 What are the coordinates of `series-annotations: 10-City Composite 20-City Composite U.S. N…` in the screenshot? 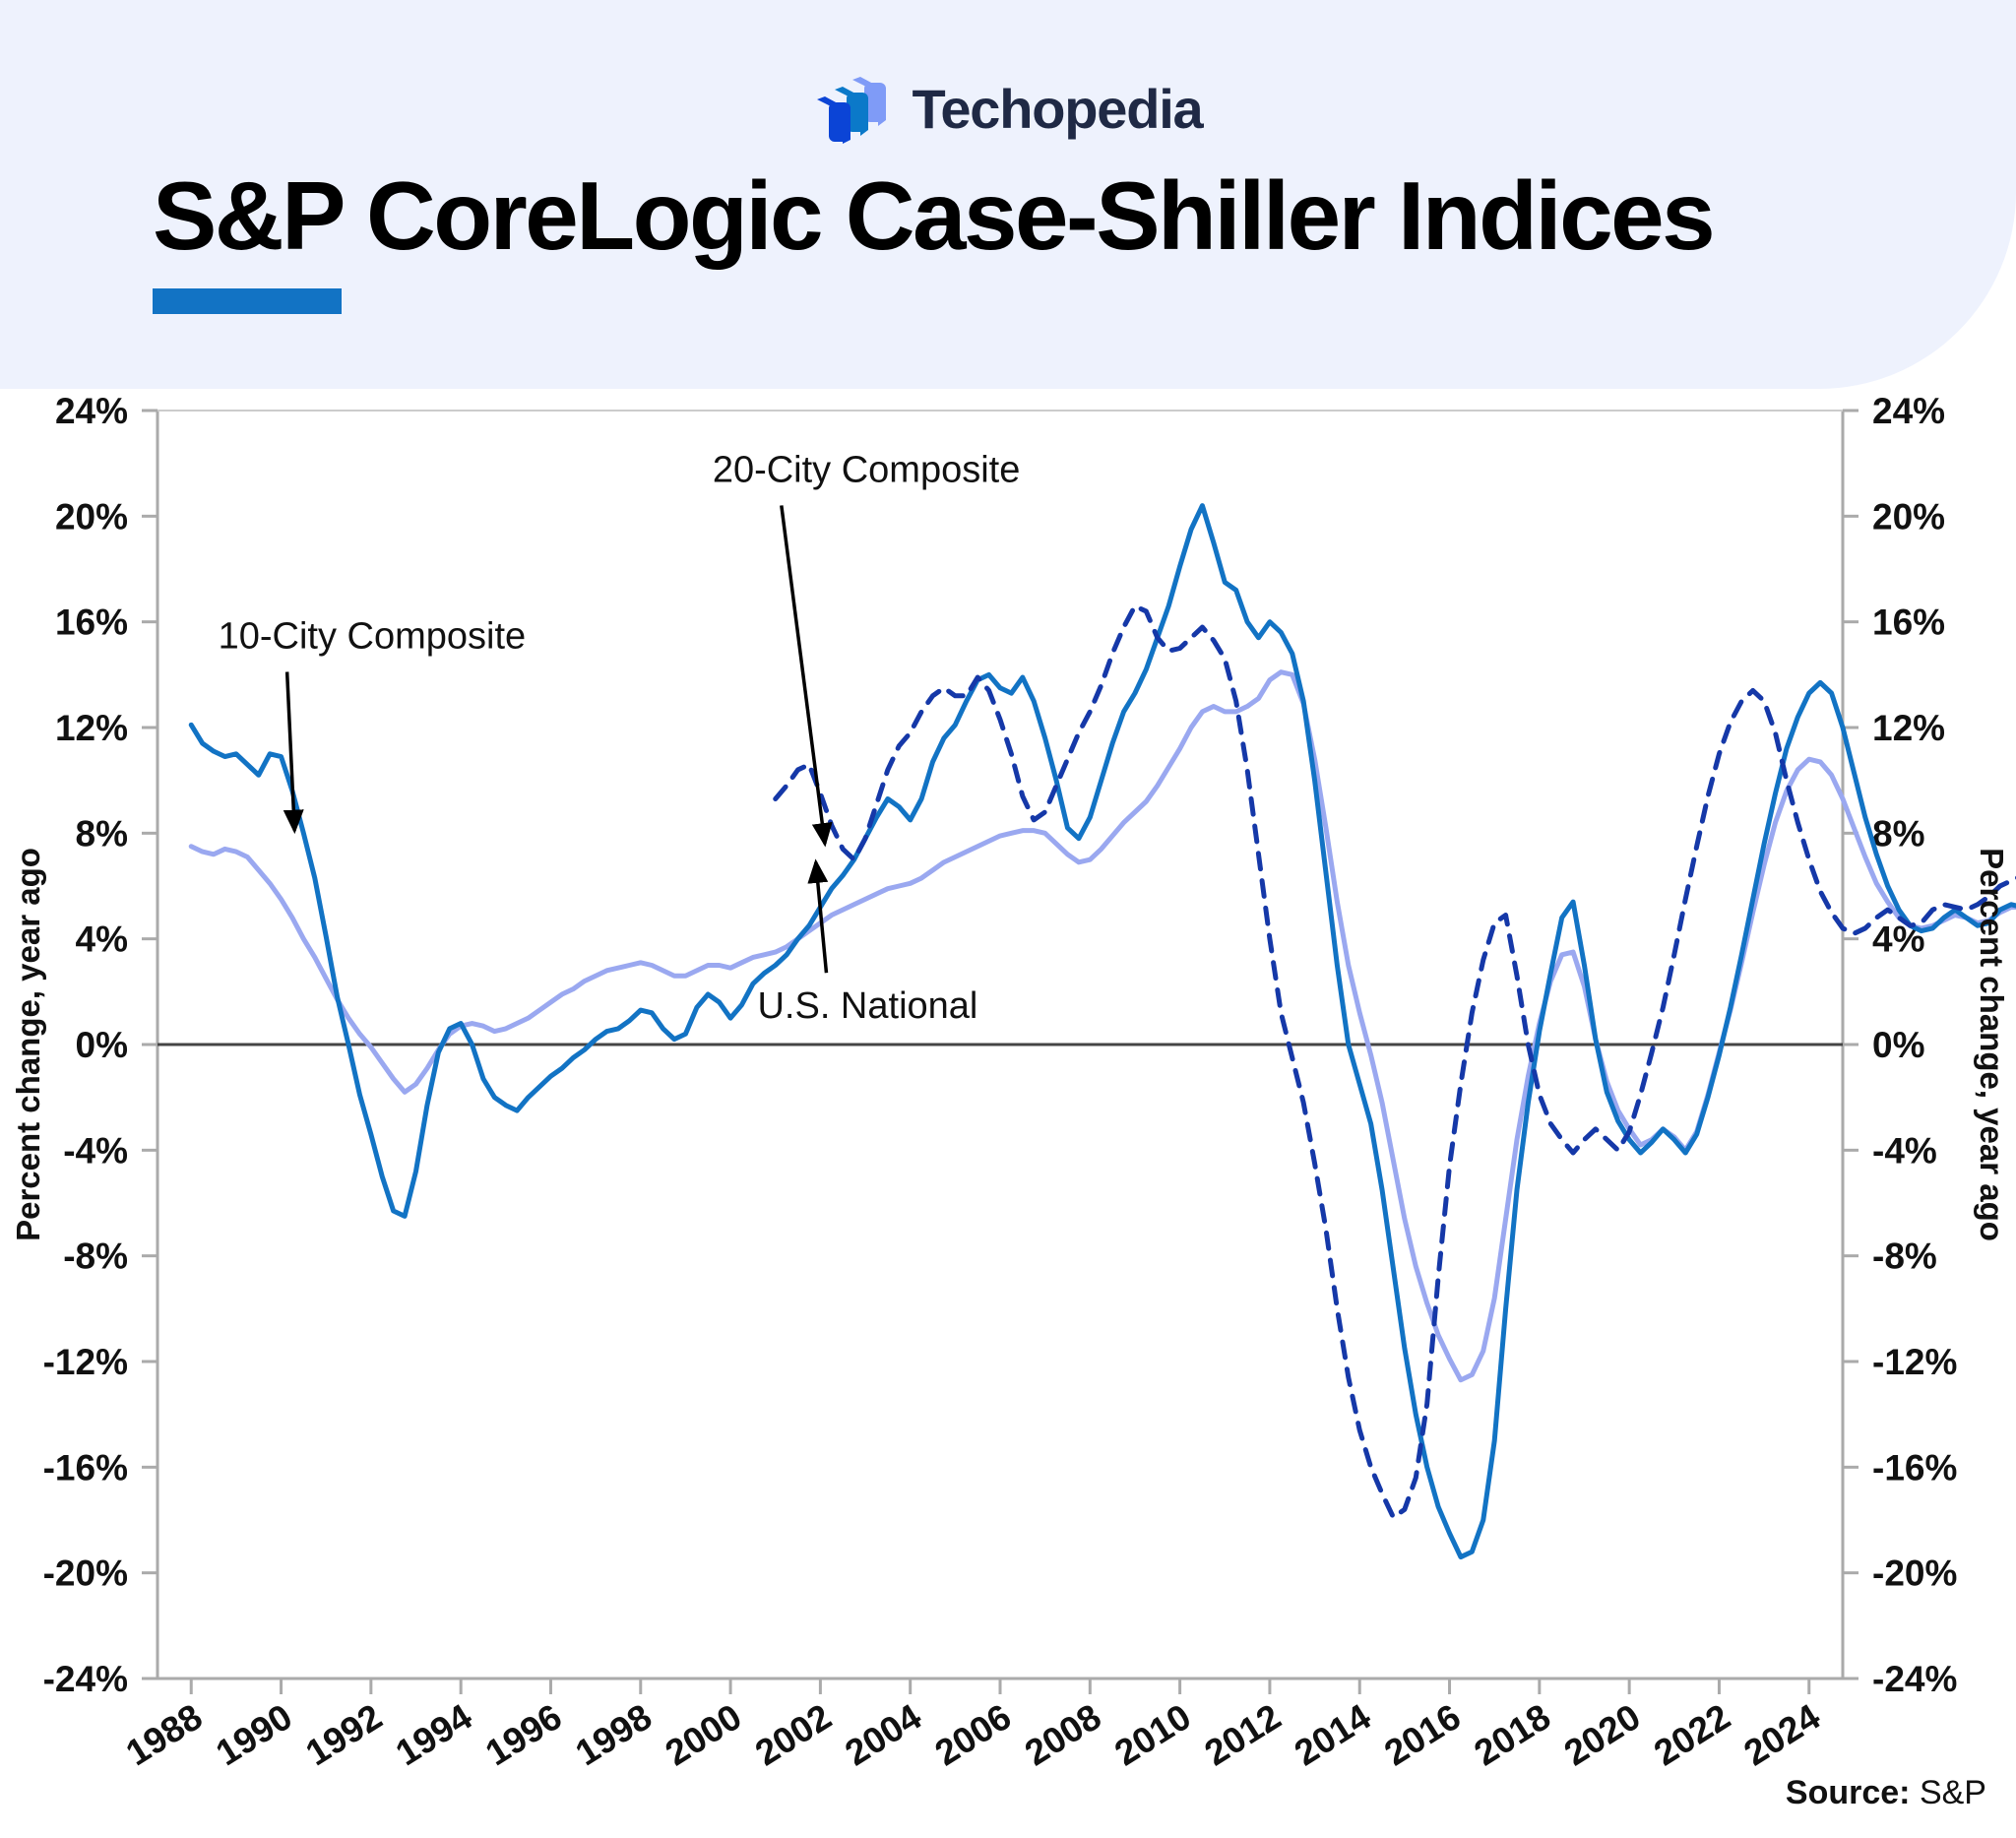 It's located at (620, 738).